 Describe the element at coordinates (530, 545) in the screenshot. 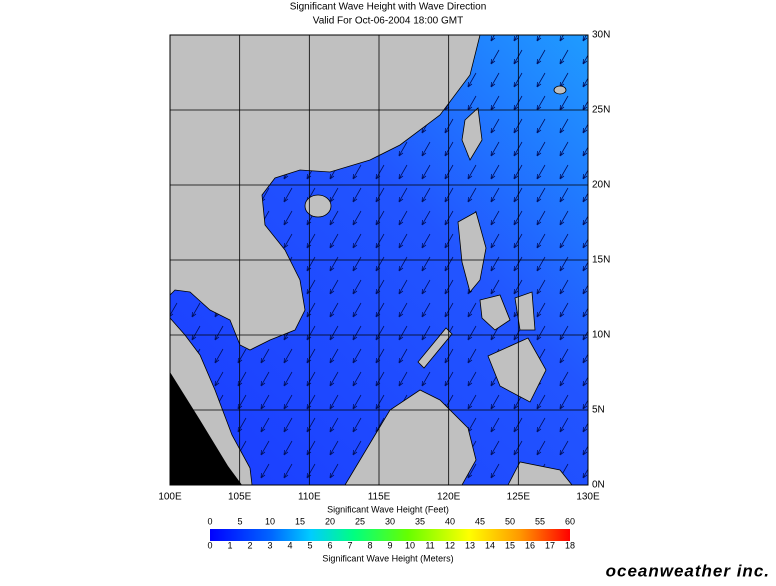

I see `meter-tick: 16` at that location.